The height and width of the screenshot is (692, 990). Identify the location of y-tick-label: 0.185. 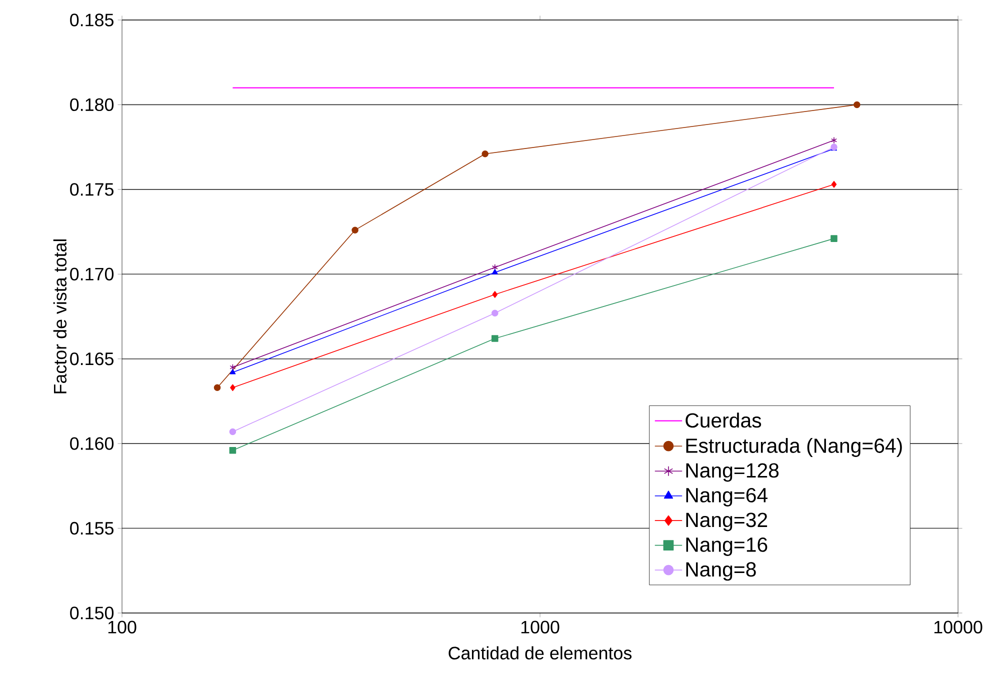
(92, 20).